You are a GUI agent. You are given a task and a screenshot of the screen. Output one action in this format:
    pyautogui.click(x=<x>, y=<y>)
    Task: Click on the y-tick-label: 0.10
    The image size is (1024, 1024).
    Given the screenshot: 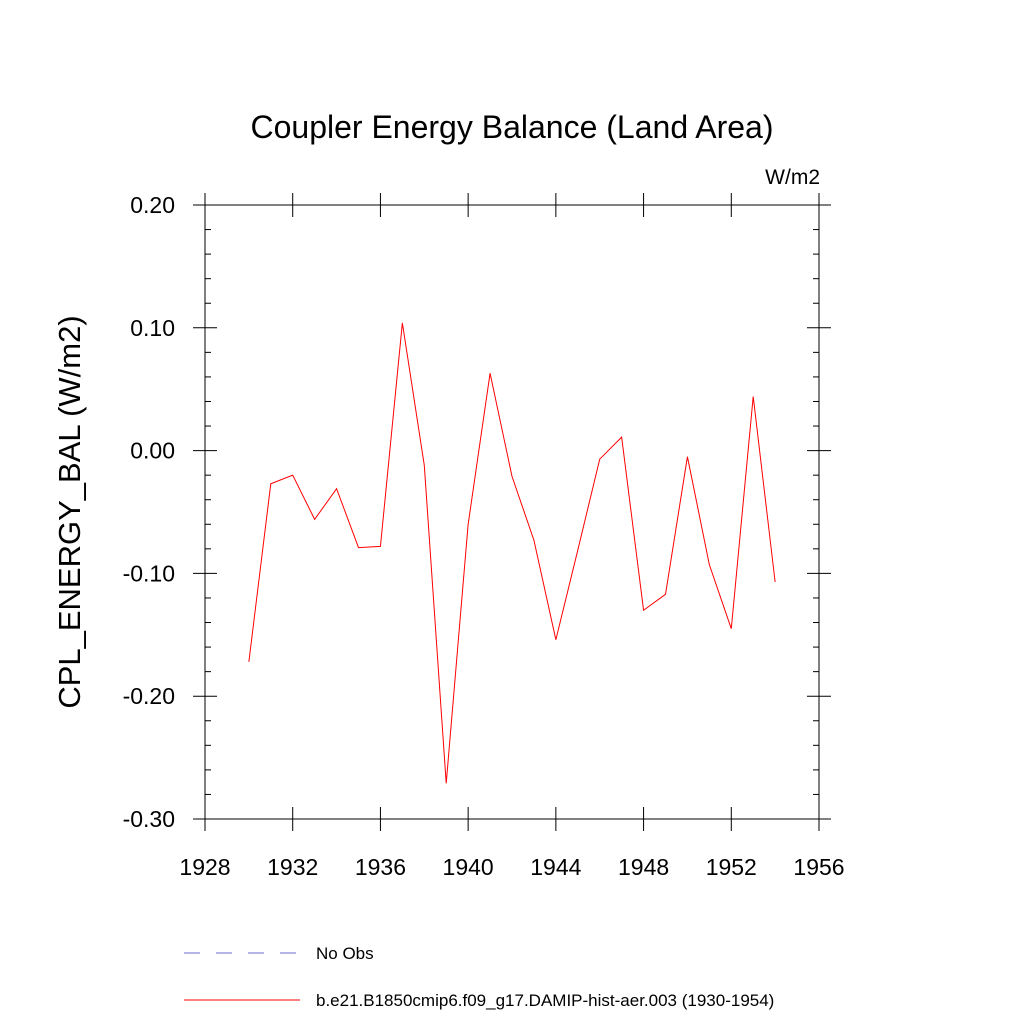 What is the action you would take?
    pyautogui.click(x=152, y=328)
    